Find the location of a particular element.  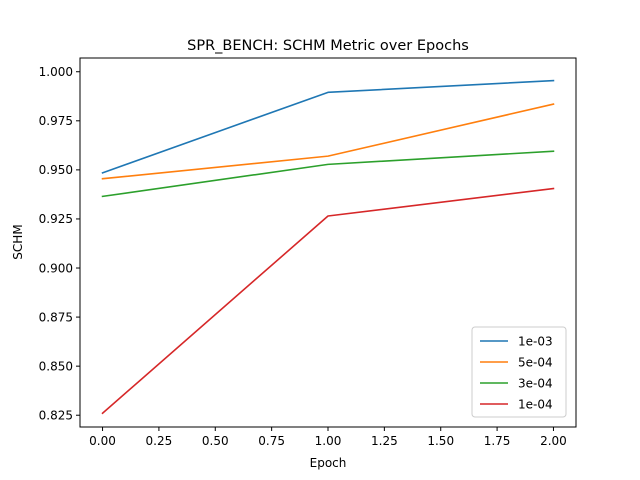

legend: 1e-03 5e-04 3e-04 1e-04 is located at coordinates (519, 372).